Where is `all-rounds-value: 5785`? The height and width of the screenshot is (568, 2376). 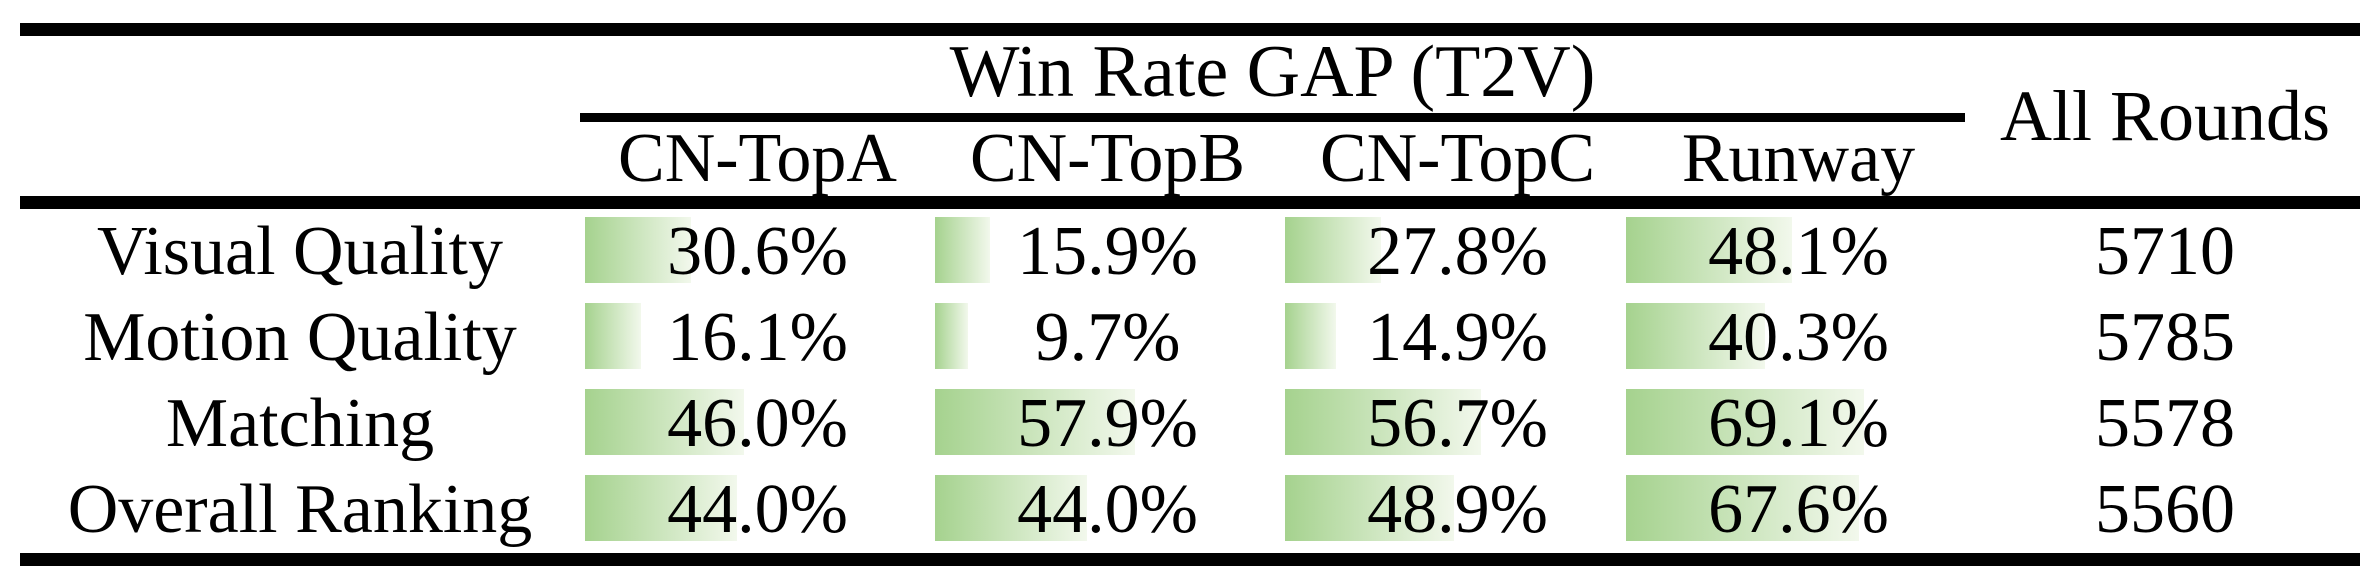 all-rounds-value: 5785 is located at coordinates (2165, 337).